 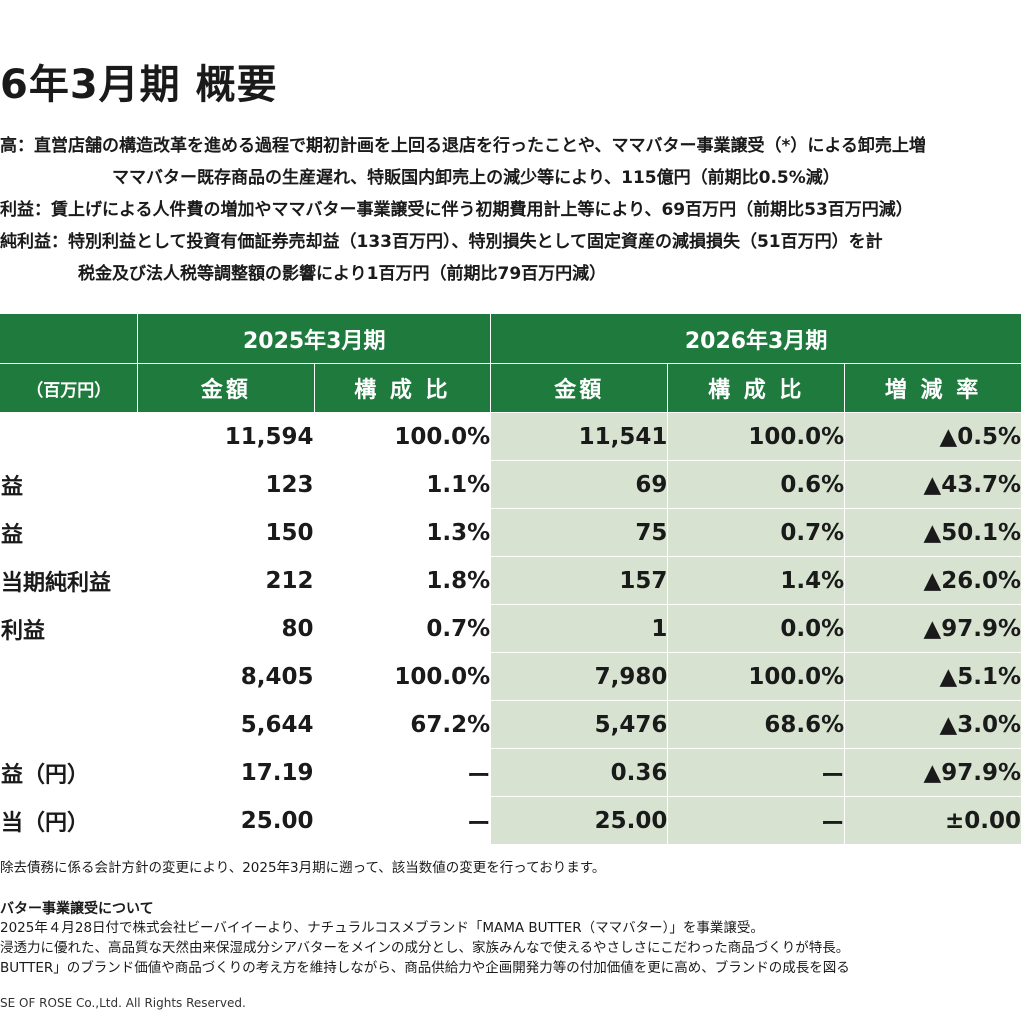 What do you see at coordinates (77, 909) in the screenshot?
I see `acquisition-note-heading: バター事業譲受について` at bounding box center [77, 909].